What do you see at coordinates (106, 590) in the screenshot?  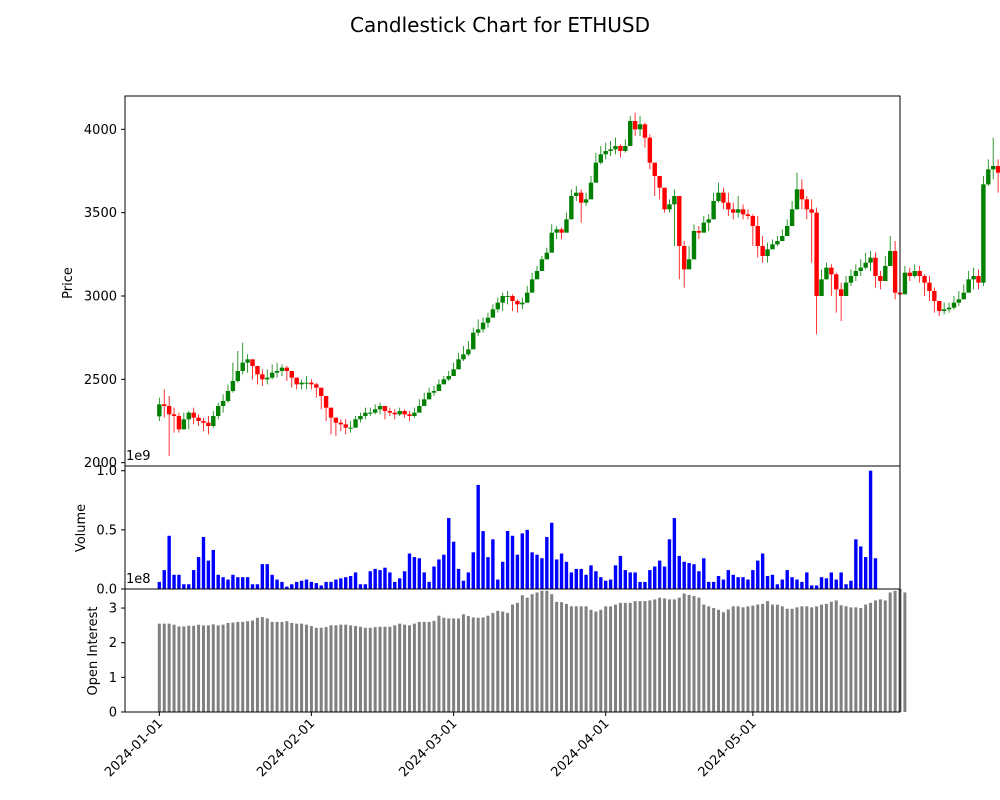 I see `y-tick-label: 0.0` at bounding box center [106, 590].